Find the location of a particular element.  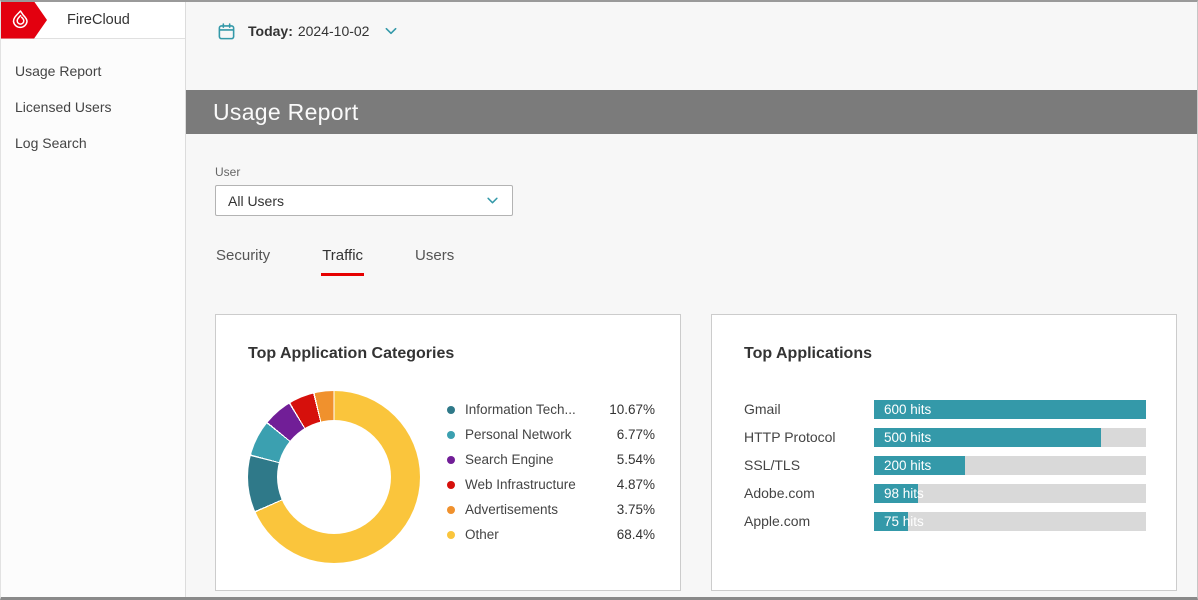

bar-row-http-protocol: HTTP Protocol 500 hits is located at coordinates (945, 437).